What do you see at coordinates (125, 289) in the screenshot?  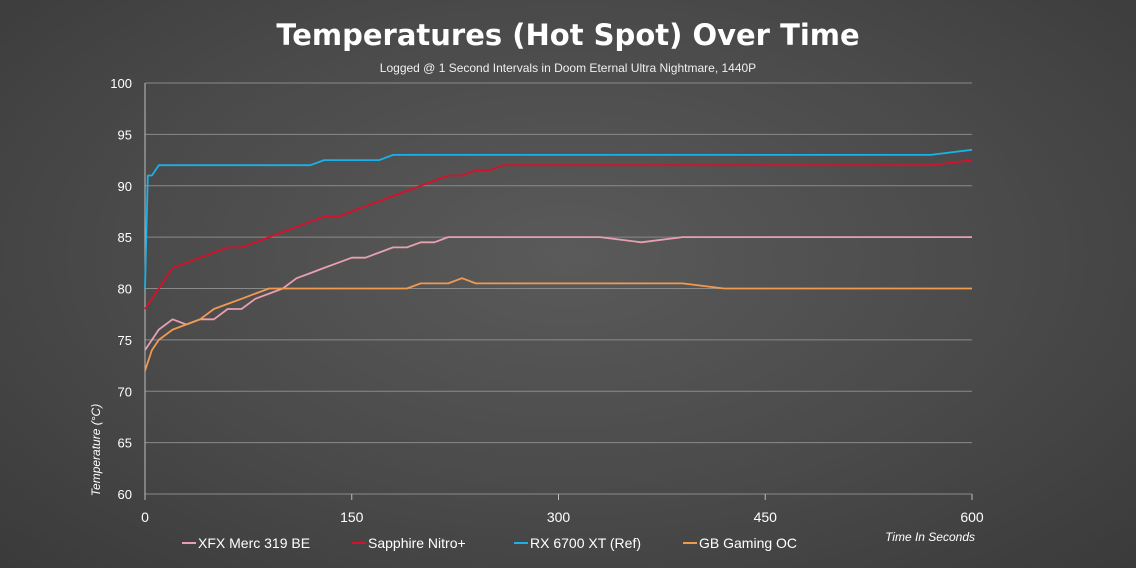 I see `y-tick-label: 80` at bounding box center [125, 289].